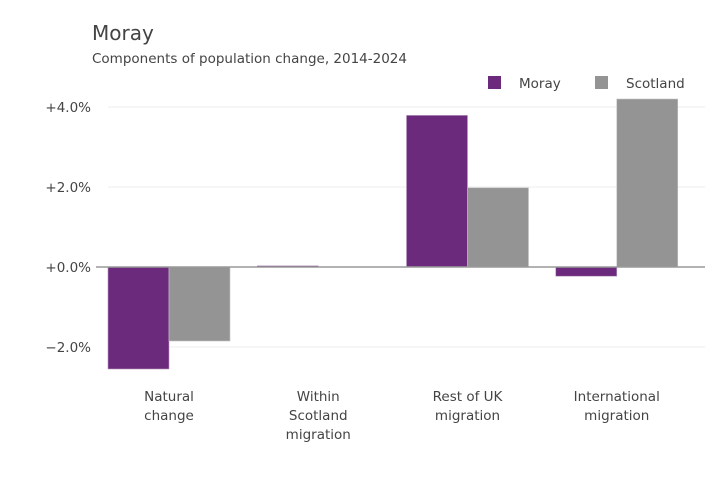 Image resolution: width=714 pixels, height=480 pixels. I want to click on y-tick-label: −2.0%, so click(68, 348).